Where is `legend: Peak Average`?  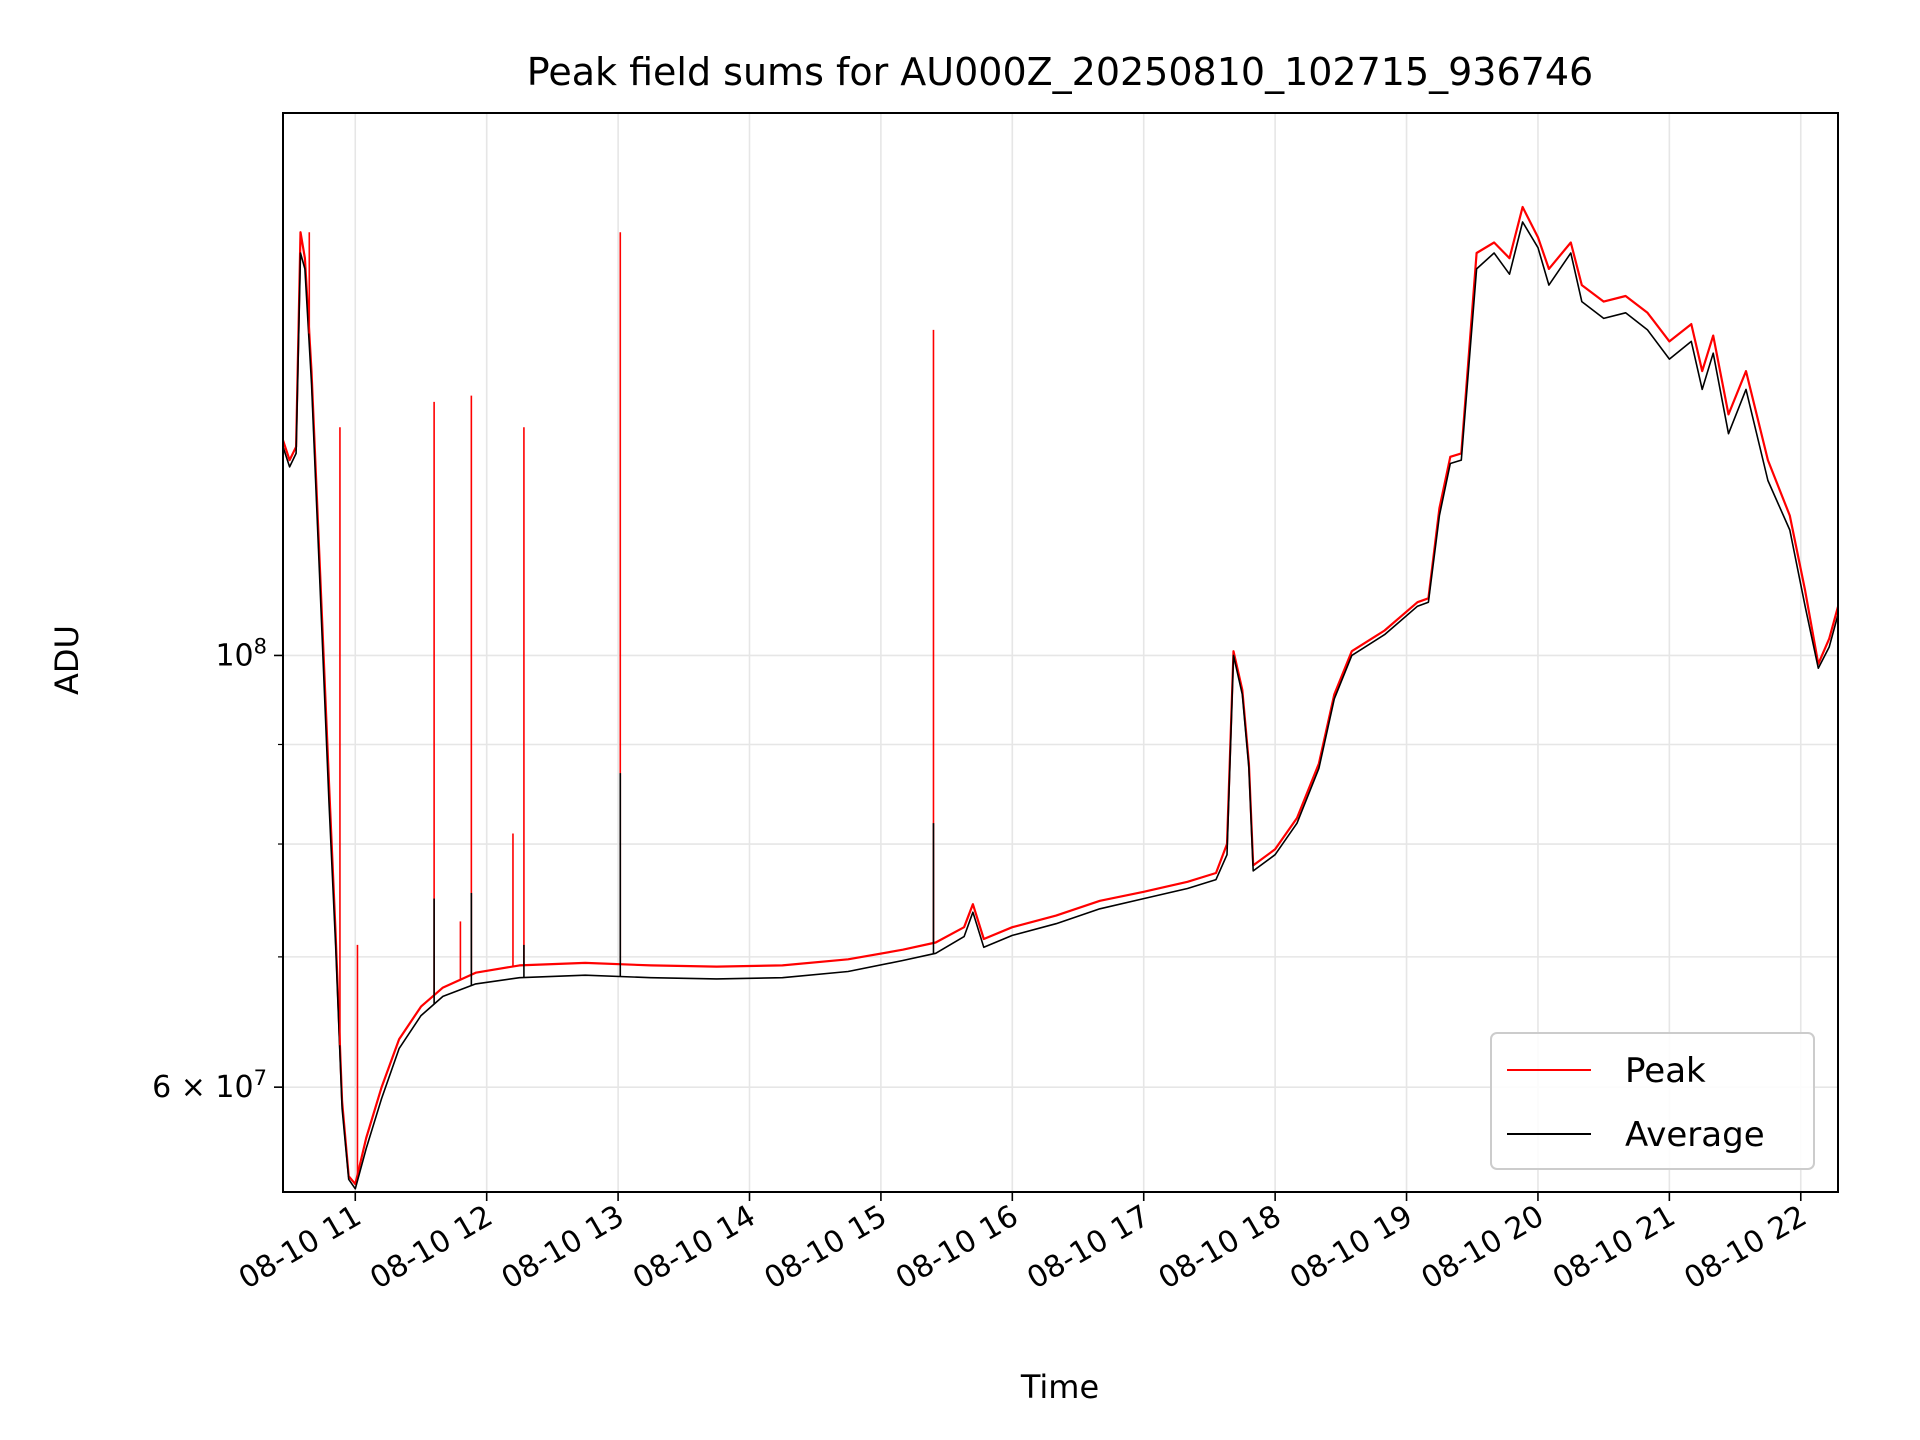 legend: Peak Average is located at coordinates (1652, 1101).